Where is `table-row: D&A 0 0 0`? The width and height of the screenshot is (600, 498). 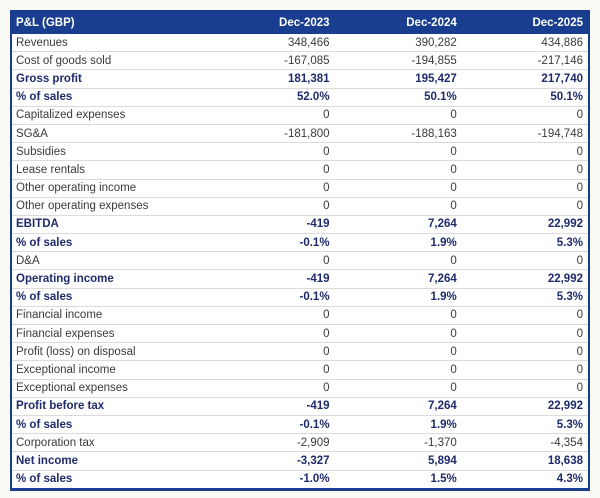 table-row: D&A 0 0 0 is located at coordinates (300, 261).